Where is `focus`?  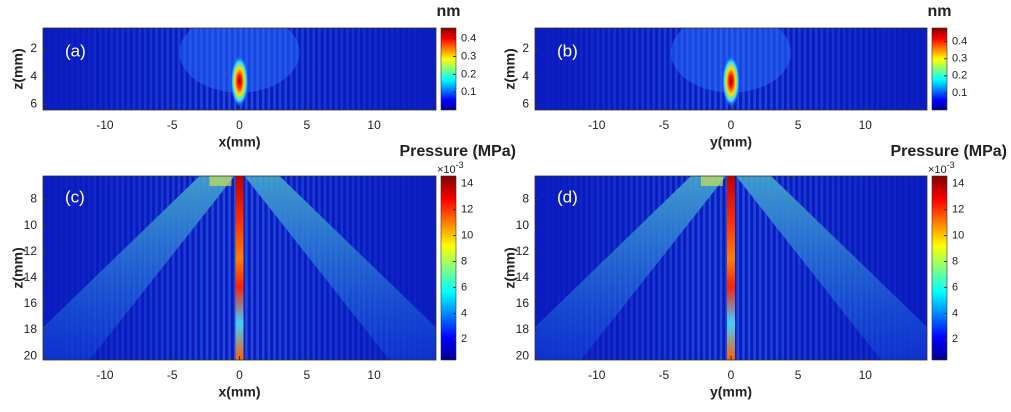 focus is located at coordinates (239, 81).